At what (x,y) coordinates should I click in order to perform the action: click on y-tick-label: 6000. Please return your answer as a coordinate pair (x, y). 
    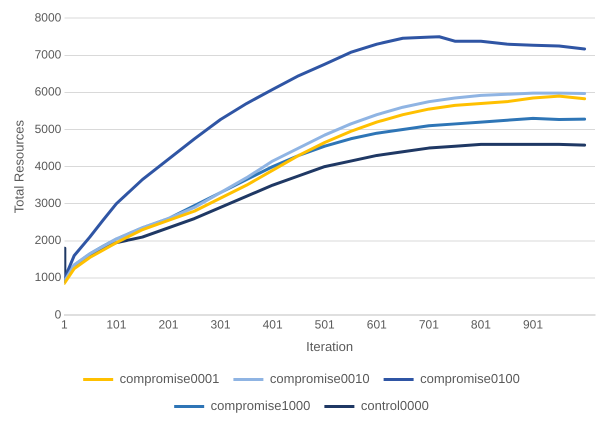
    Looking at the image, I should click on (48, 91).